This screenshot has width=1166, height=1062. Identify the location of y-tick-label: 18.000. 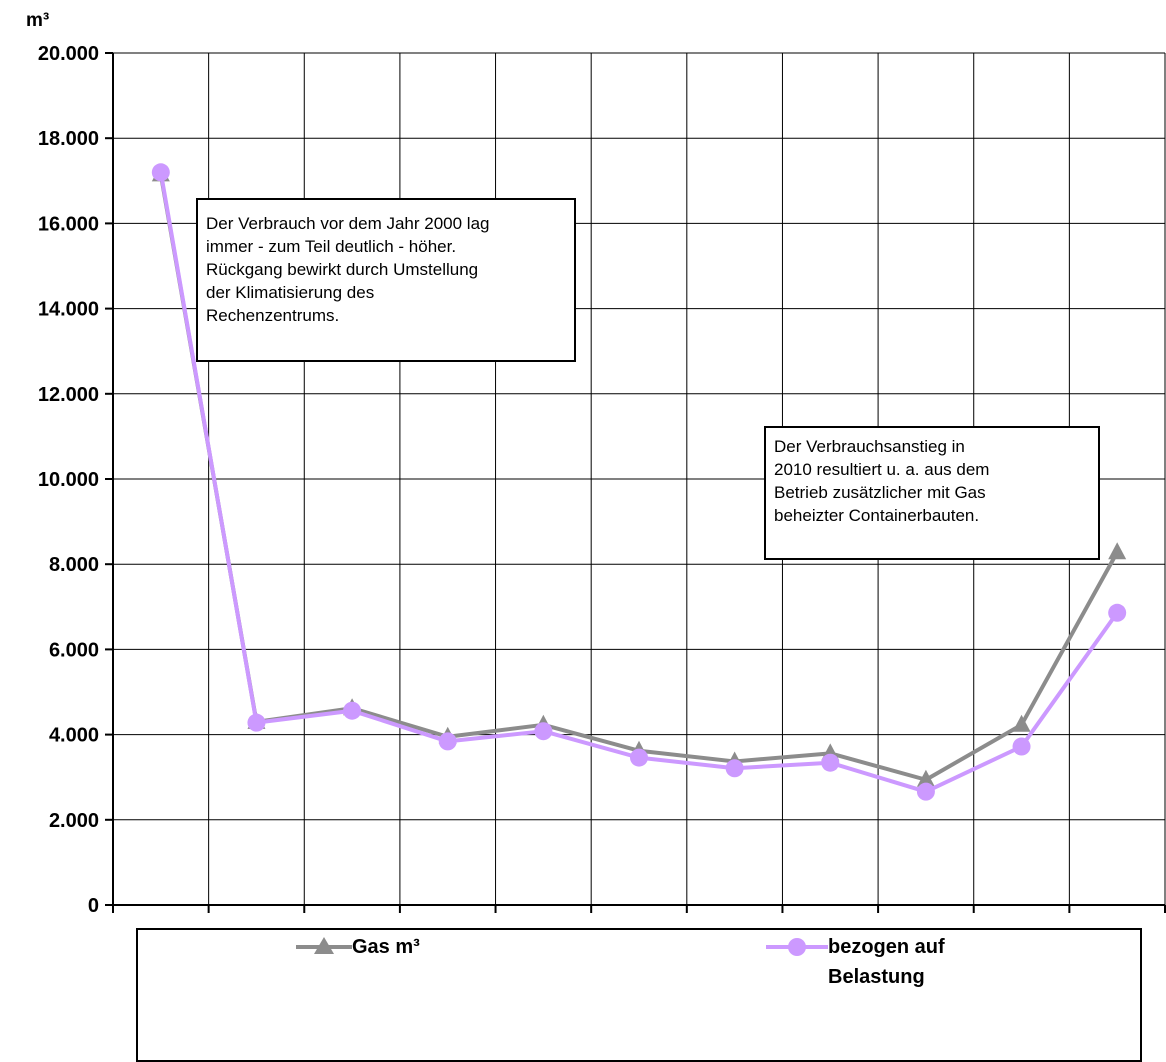
(68, 139).